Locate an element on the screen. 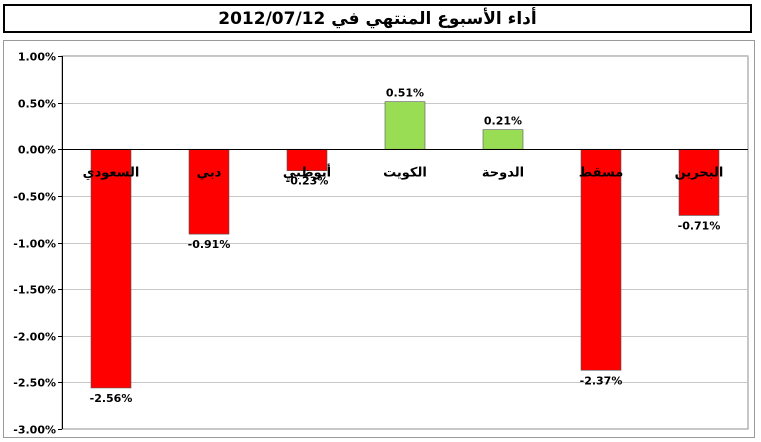 The height and width of the screenshot is (442, 761). category-label: أبوظبي is located at coordinates (307, 171).